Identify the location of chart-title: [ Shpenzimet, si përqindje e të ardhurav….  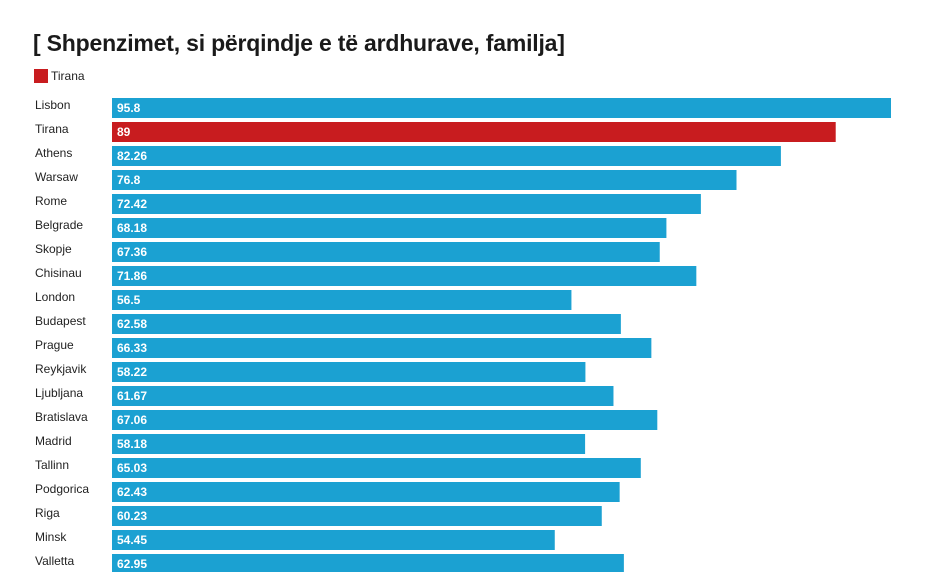
(299, 43).